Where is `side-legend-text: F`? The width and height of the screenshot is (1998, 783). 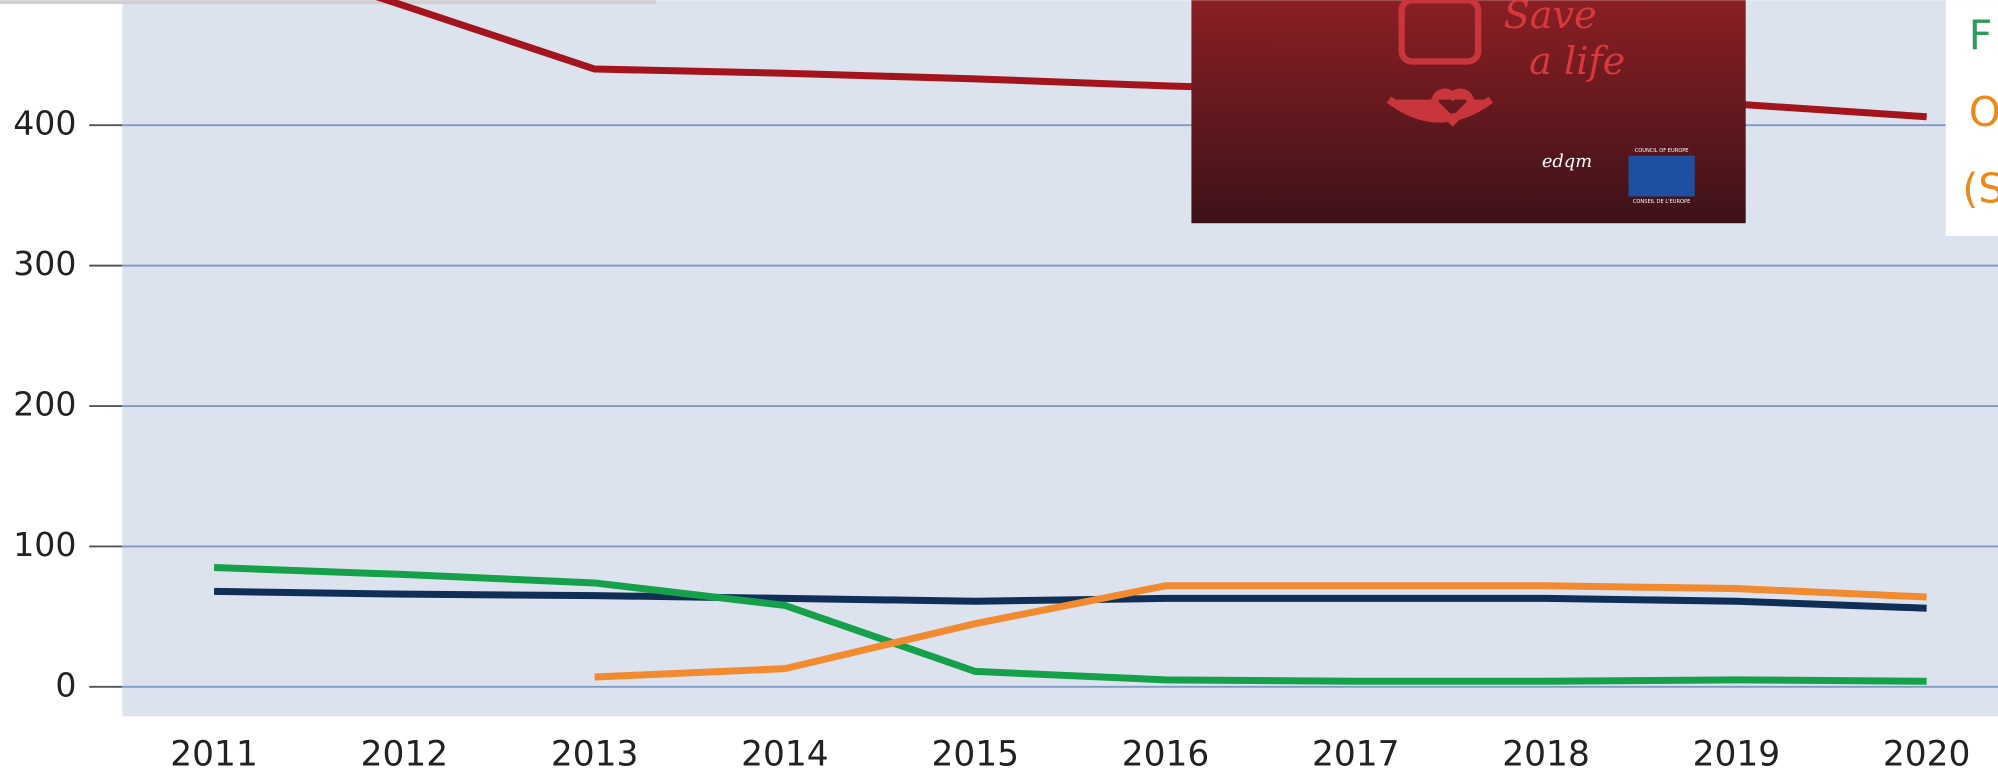 side-legend-text: F is located at coordinates (1980, 35).